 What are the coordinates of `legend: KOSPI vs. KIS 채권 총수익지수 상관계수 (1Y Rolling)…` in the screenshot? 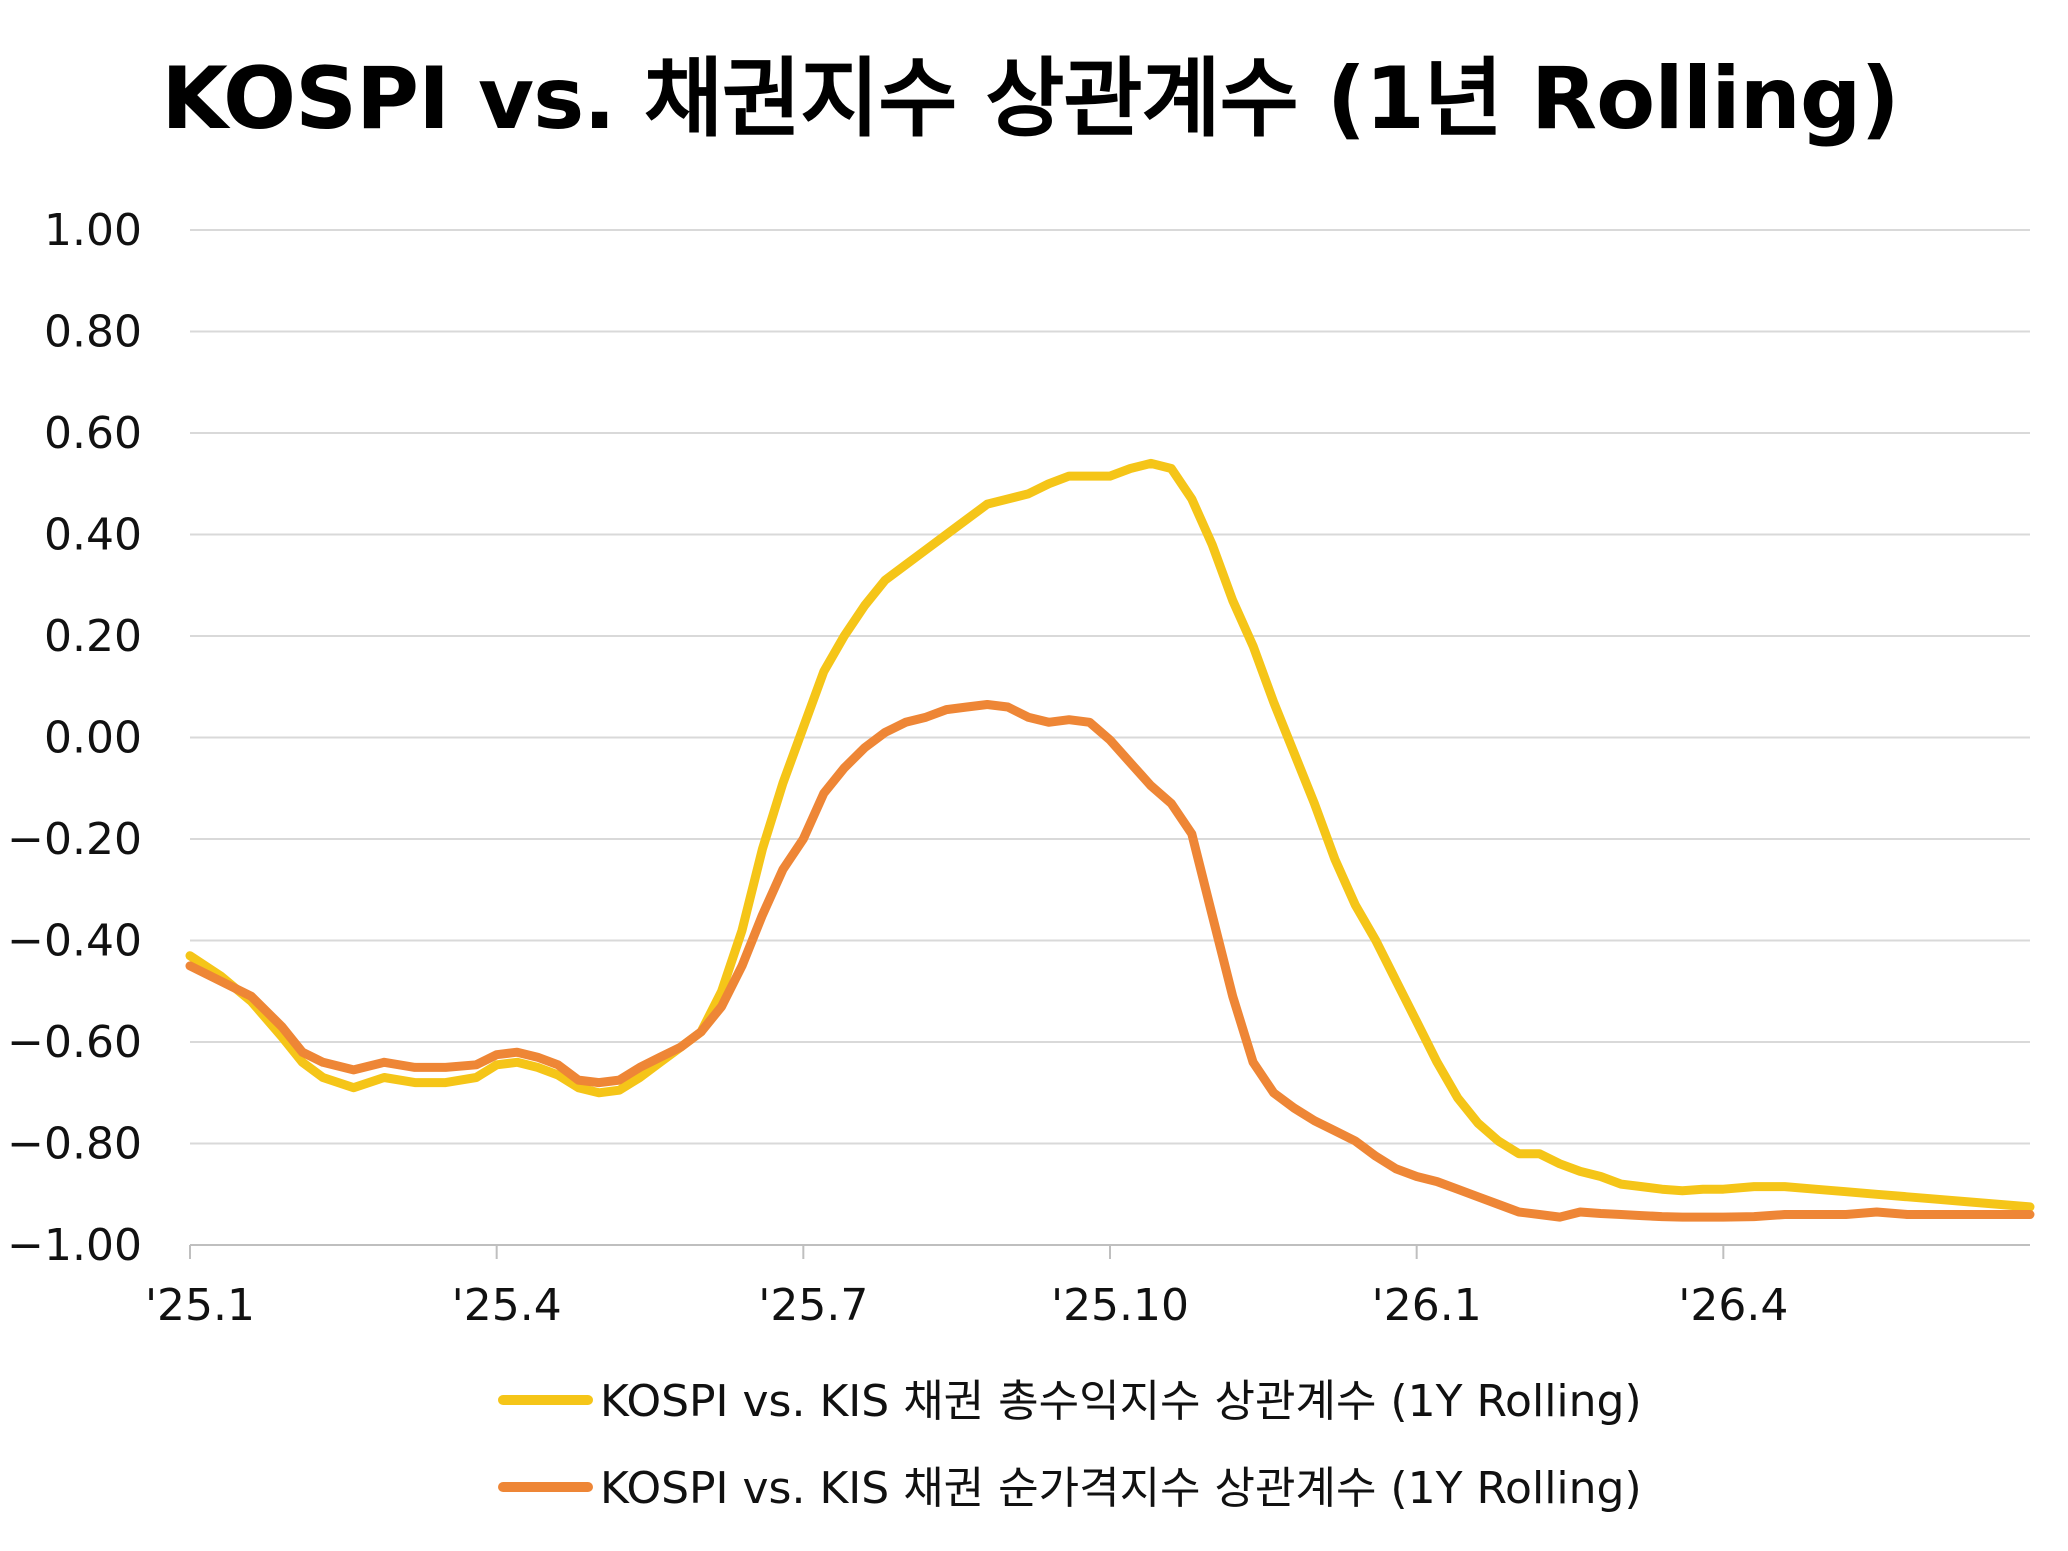 It's located at (1070, 1445).